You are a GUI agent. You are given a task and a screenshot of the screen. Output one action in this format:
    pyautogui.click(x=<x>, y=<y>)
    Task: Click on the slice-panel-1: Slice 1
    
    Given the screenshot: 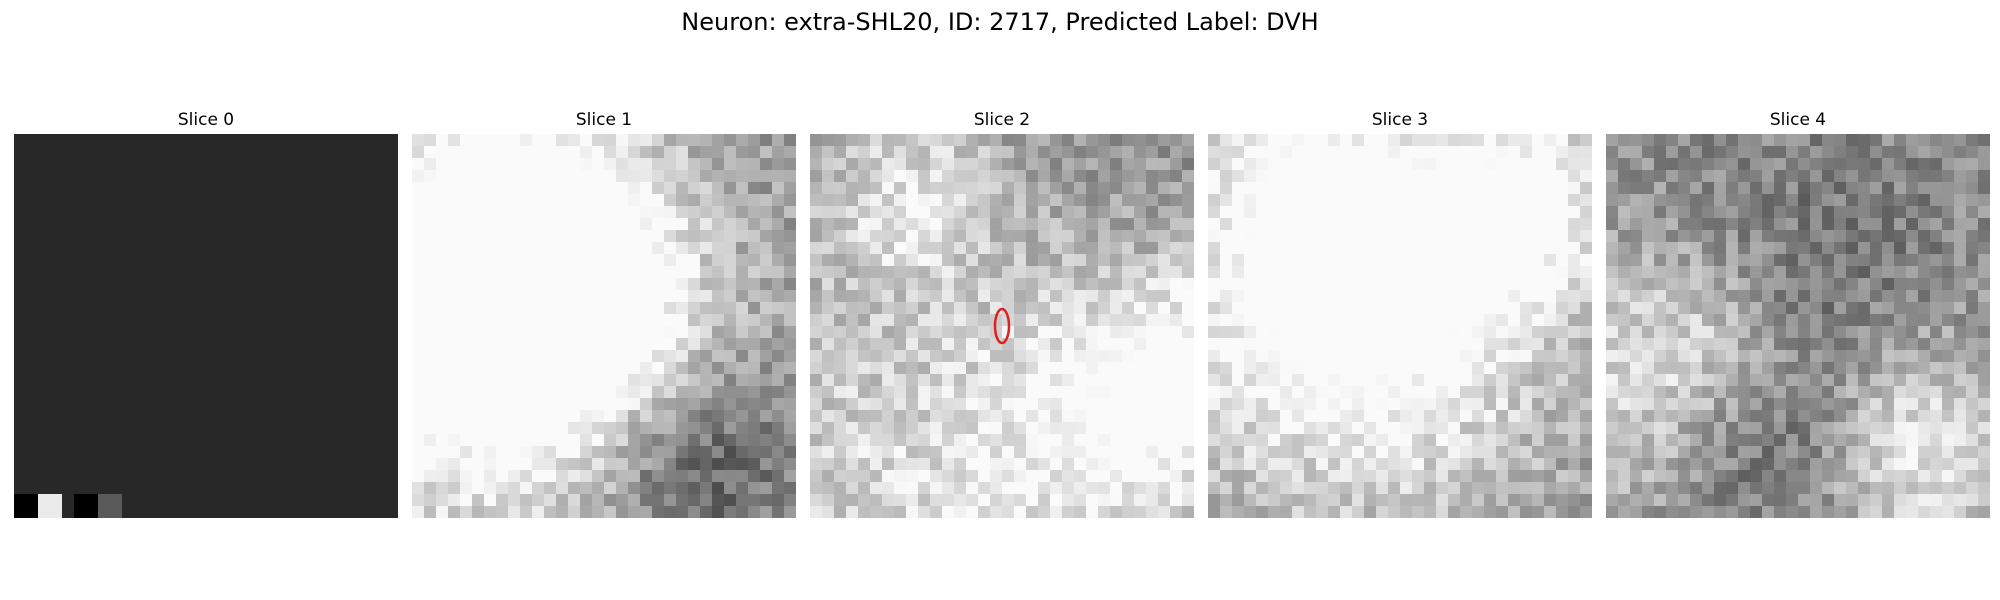 What is the action you would take?
    pyautogui.click(x=604, y=313)
    